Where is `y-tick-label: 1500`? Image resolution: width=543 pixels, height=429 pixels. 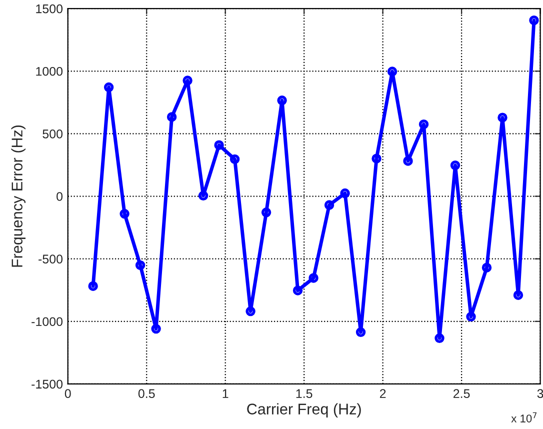 y-tick-label: 1500 is located at coordinates (49, 9).